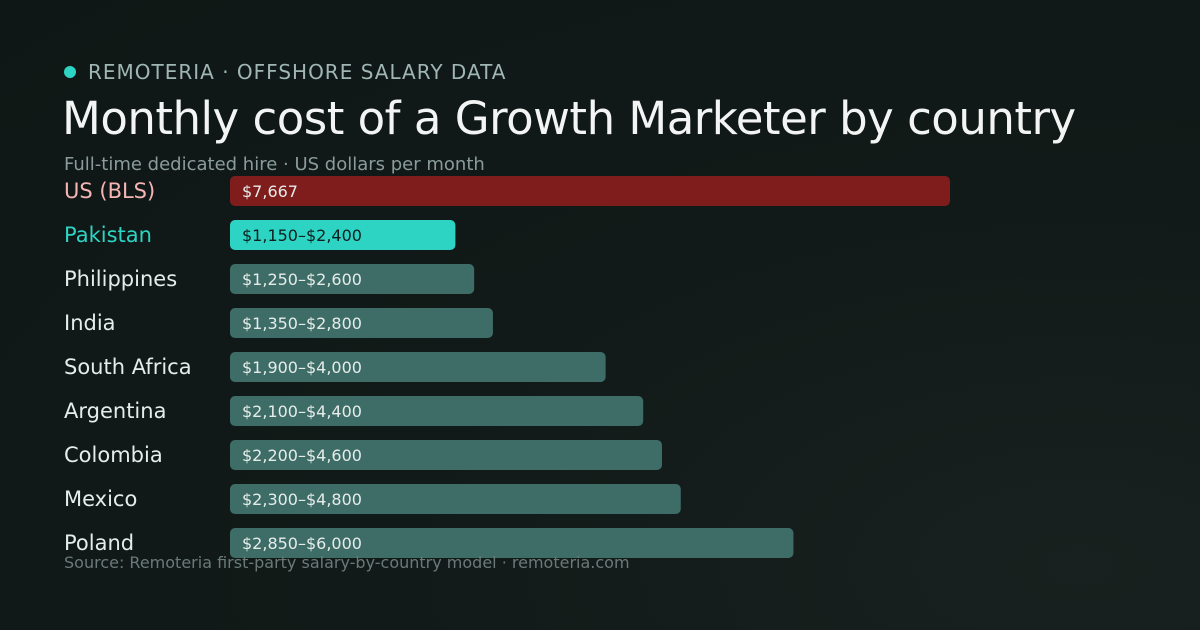 The width and height of the screenshot is (1200, 630). I want to click on bar-colombia, so click(446, 455).